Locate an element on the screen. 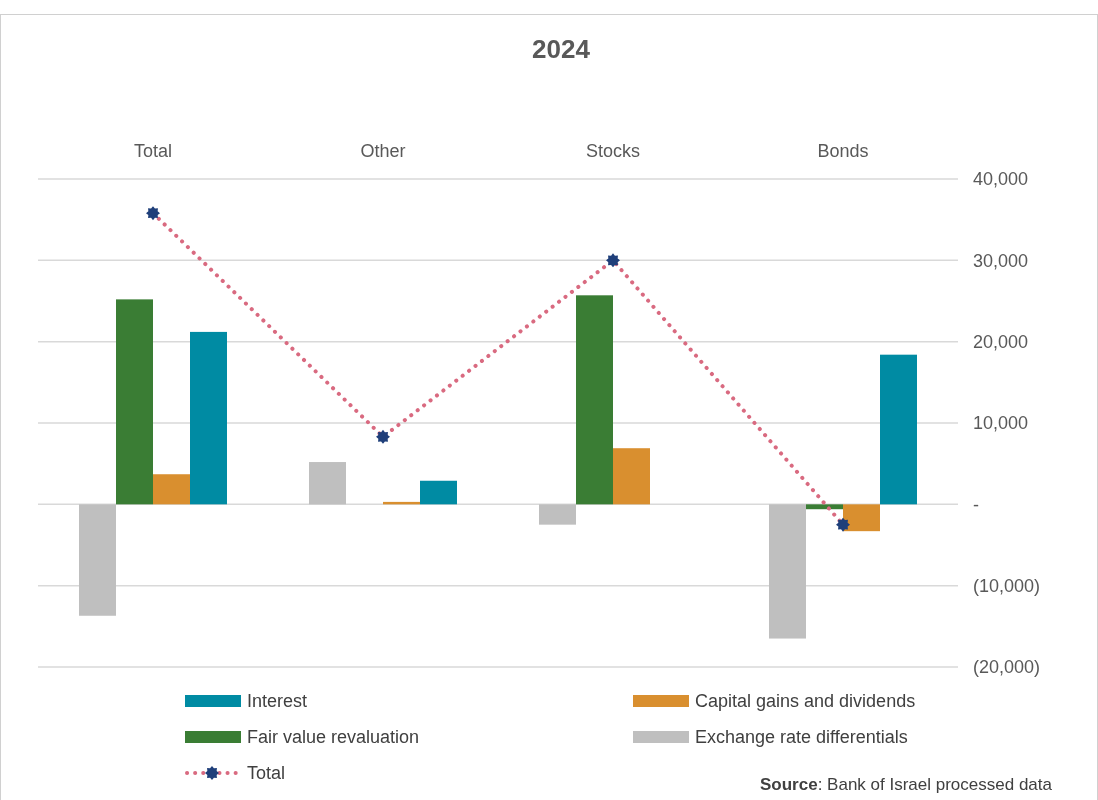 The height and width of the screenshot is (800, 1098). legend-label: Fair value revaluation is located at coordinates (333, 737).